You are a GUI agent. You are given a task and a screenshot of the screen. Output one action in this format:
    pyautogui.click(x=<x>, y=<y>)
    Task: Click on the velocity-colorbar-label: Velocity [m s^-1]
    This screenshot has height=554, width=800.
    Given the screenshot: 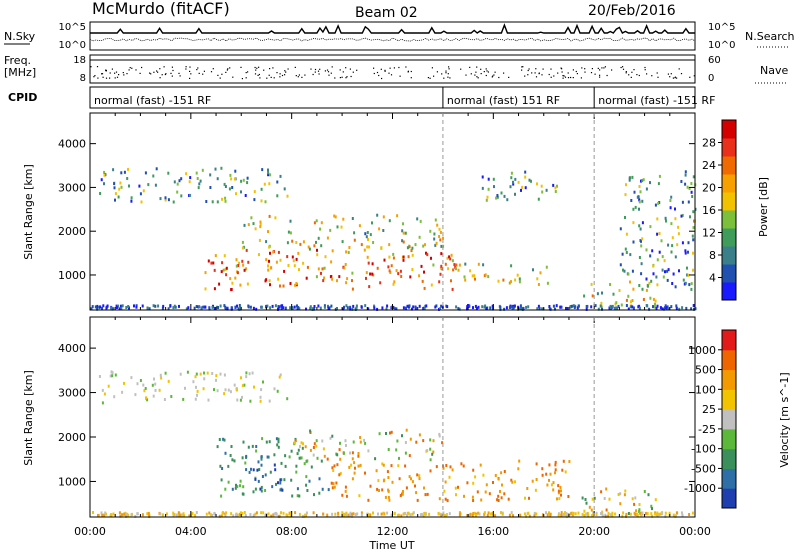 What is the action you would take?
    pyautogui.click(x=784, y=419)
    